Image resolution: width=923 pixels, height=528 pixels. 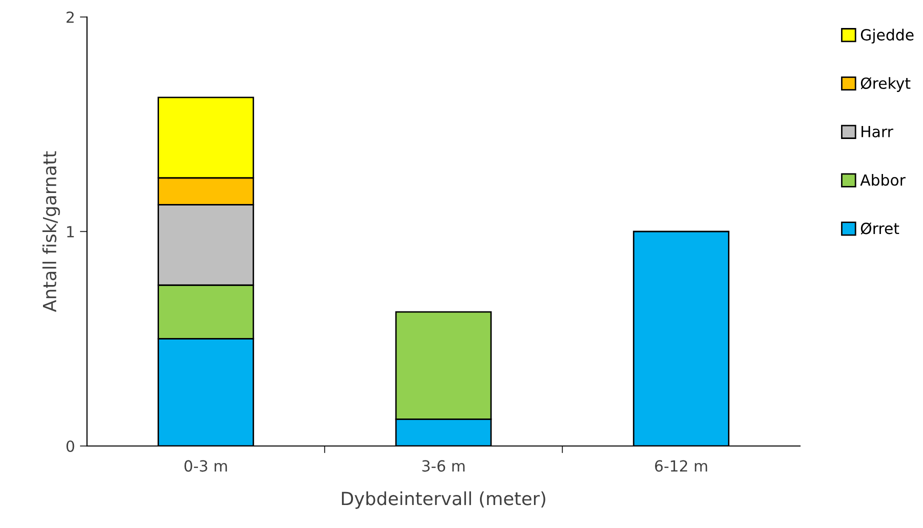 I want to click on legend-label: Ørret, so click(x=880, y=228).